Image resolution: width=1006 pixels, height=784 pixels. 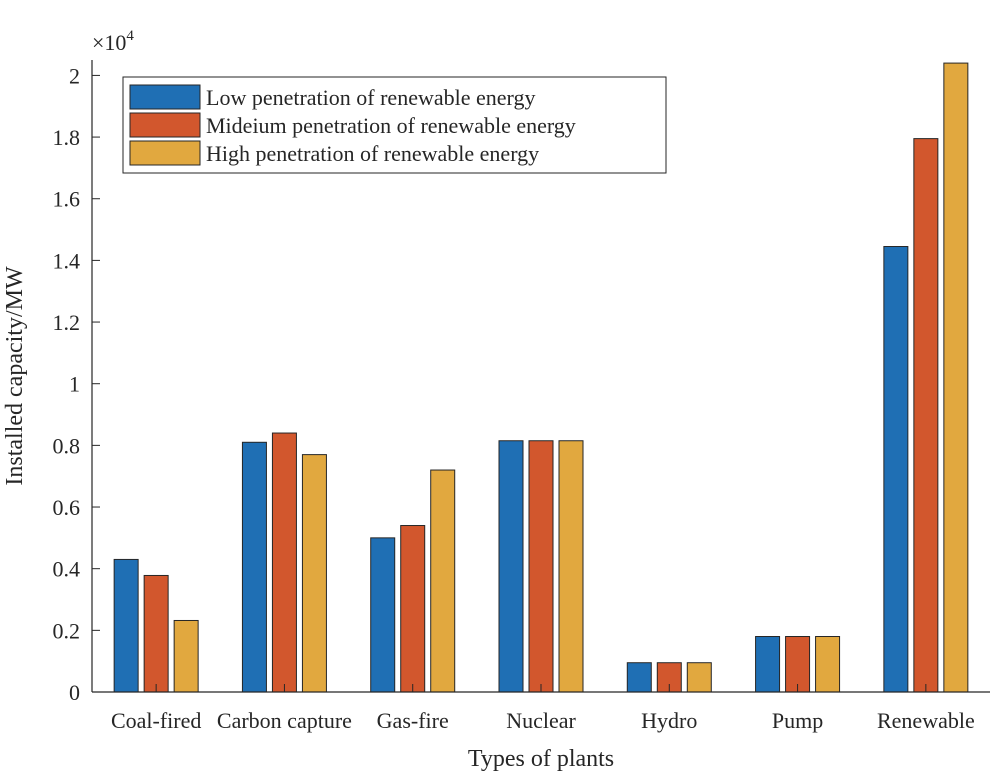 I want to click on exponent-base: ×10, so click(x=109, y=42).